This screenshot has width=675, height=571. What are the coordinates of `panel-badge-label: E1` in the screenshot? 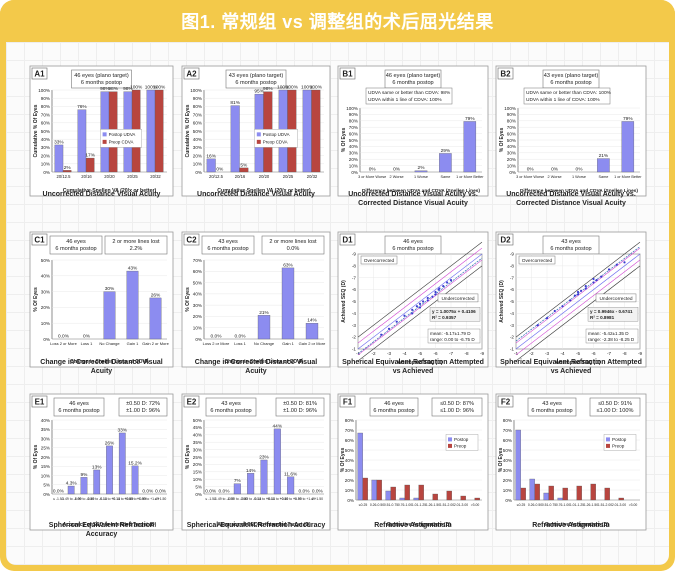 It's located at (40, 402).